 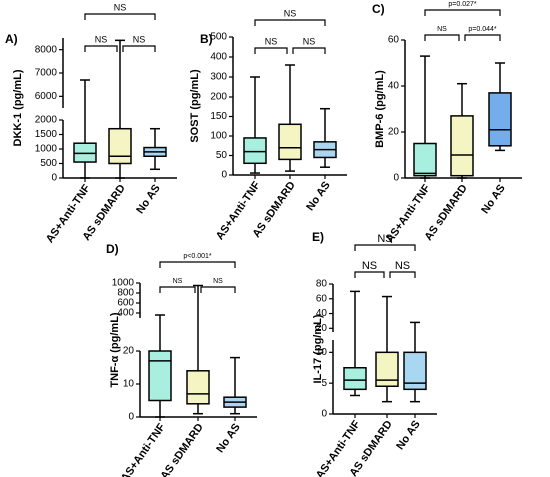 What do you see at coordinates (206, 39) in the screenshot?
I see `panel-label: B)` at bounding box center [206, 39].